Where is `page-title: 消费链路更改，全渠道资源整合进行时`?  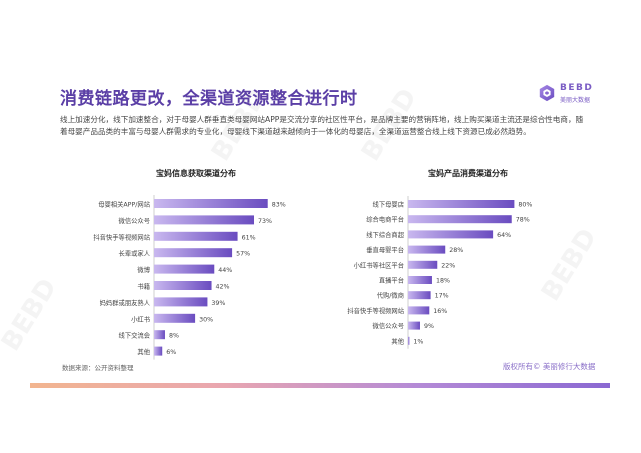 page-title: 消费链路更改，全渠道资源整合进行时 is located at coordinates (209, 99).